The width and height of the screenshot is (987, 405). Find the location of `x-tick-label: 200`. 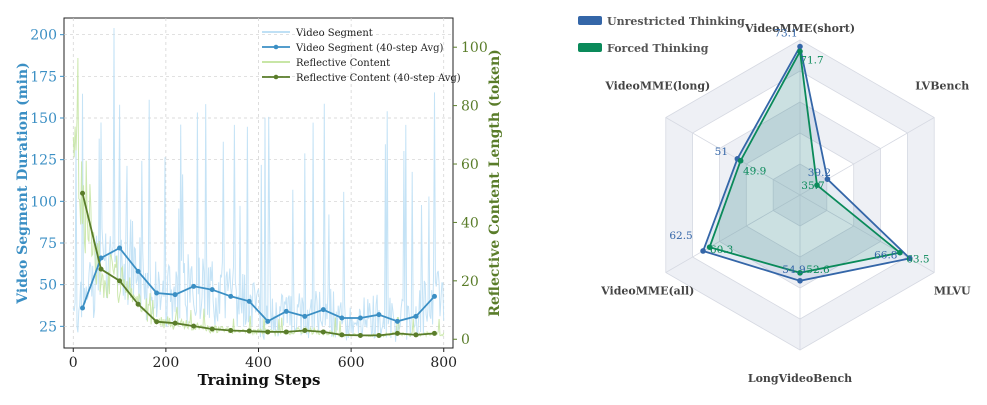

x-tick-label: 200 is located at coordinates (166, 363).